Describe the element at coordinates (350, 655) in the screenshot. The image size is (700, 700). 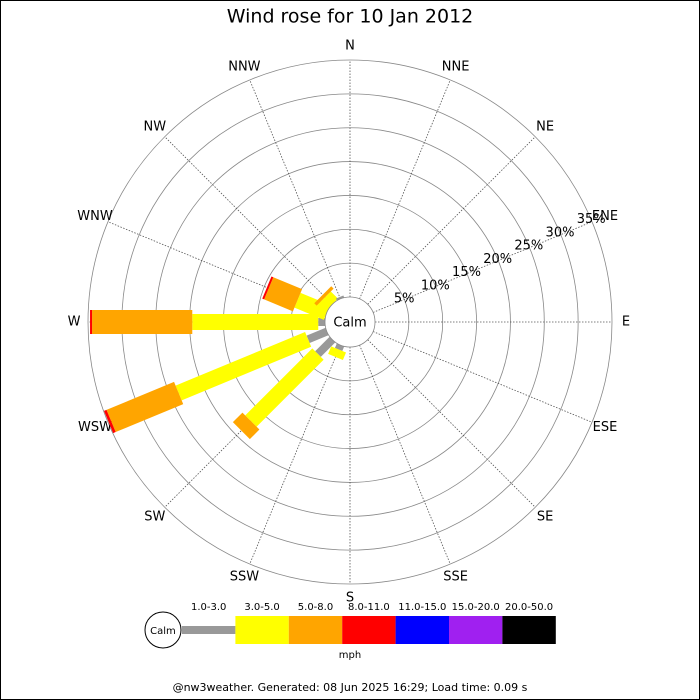
I see `legend-unit: mph` at that location.